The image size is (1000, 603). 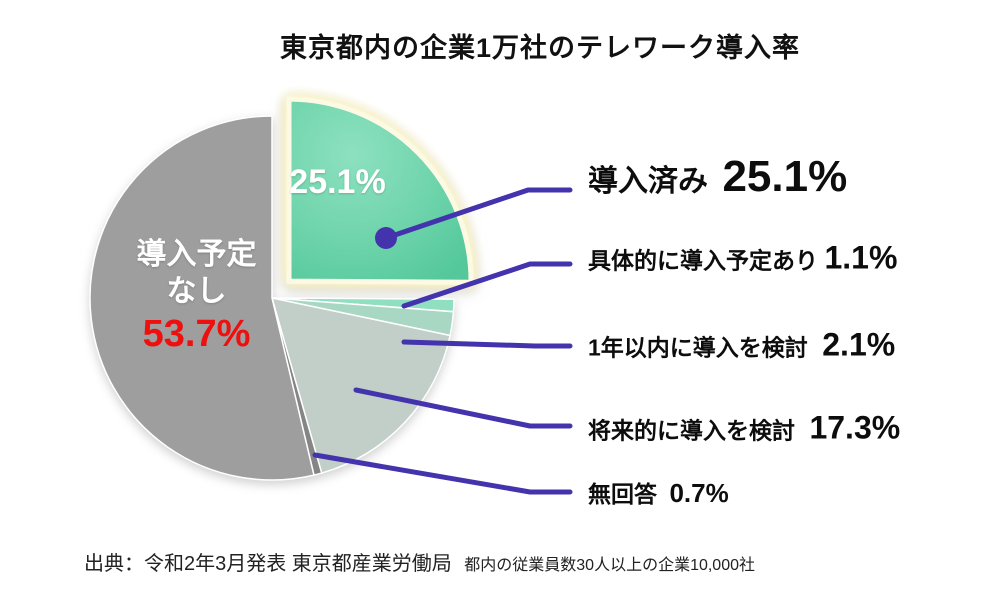 What do you see at coordinates (648, 181) in the screenshot?
I see `legend-label: 導入済み` at bounding box center [648, 181].